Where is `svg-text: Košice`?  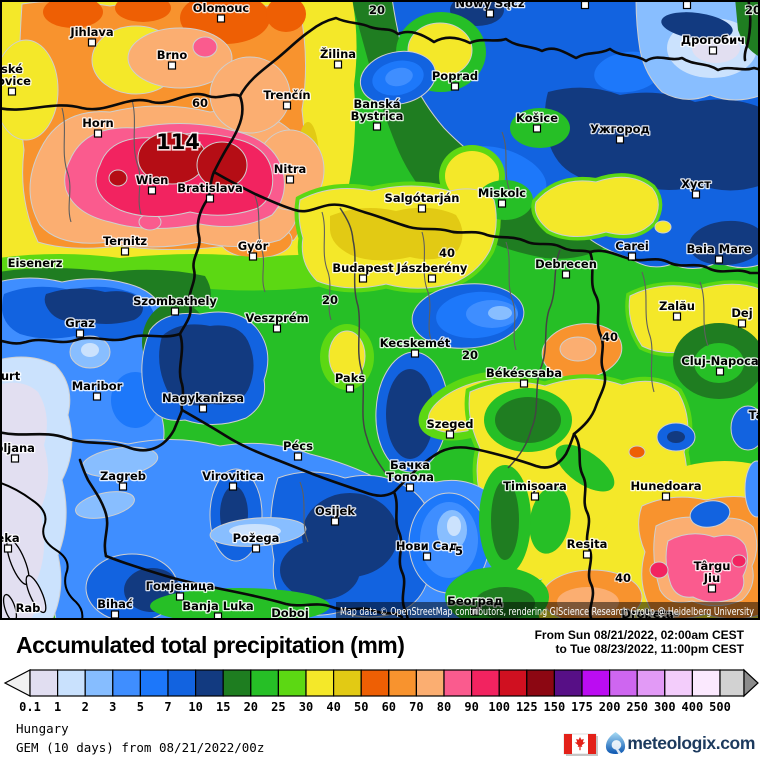
svg-text: Košice is located at coordinates (537, 118).